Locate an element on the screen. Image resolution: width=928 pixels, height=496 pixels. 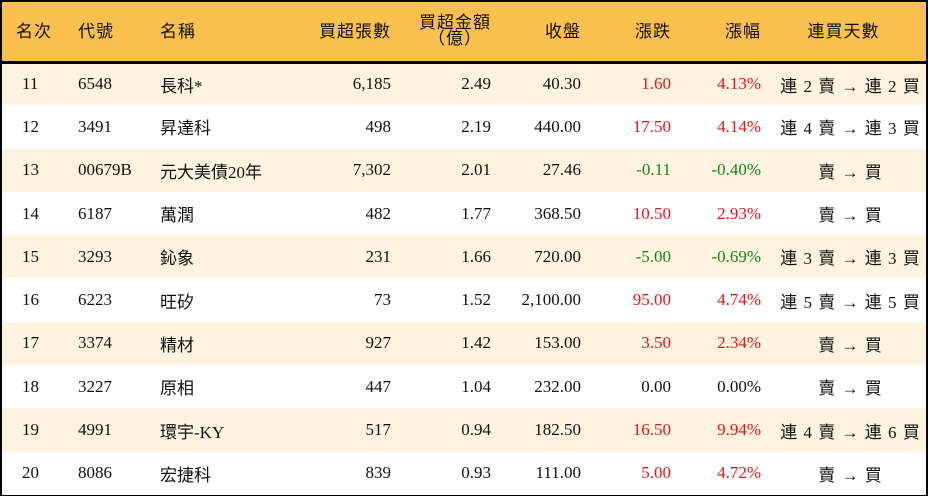
cell-net-buy-volume: 6,185 is located at coordinates (371, 84).